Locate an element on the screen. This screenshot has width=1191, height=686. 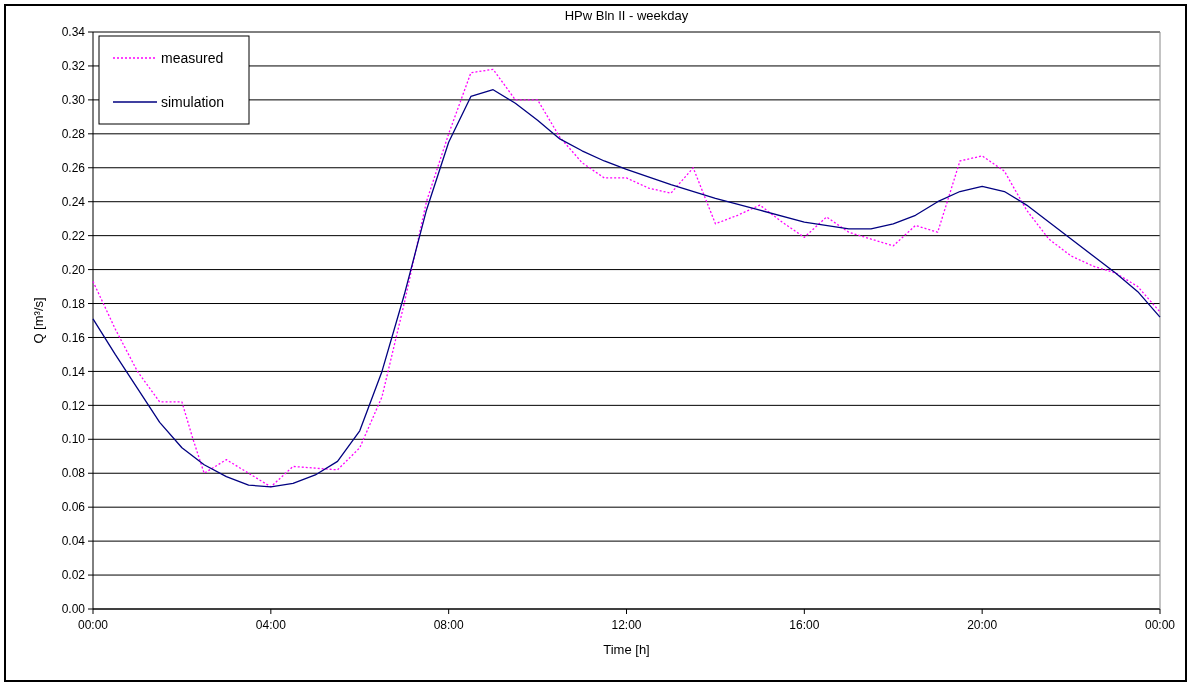
y-tick-label: 0.30 is located at coordinates (73, 100).